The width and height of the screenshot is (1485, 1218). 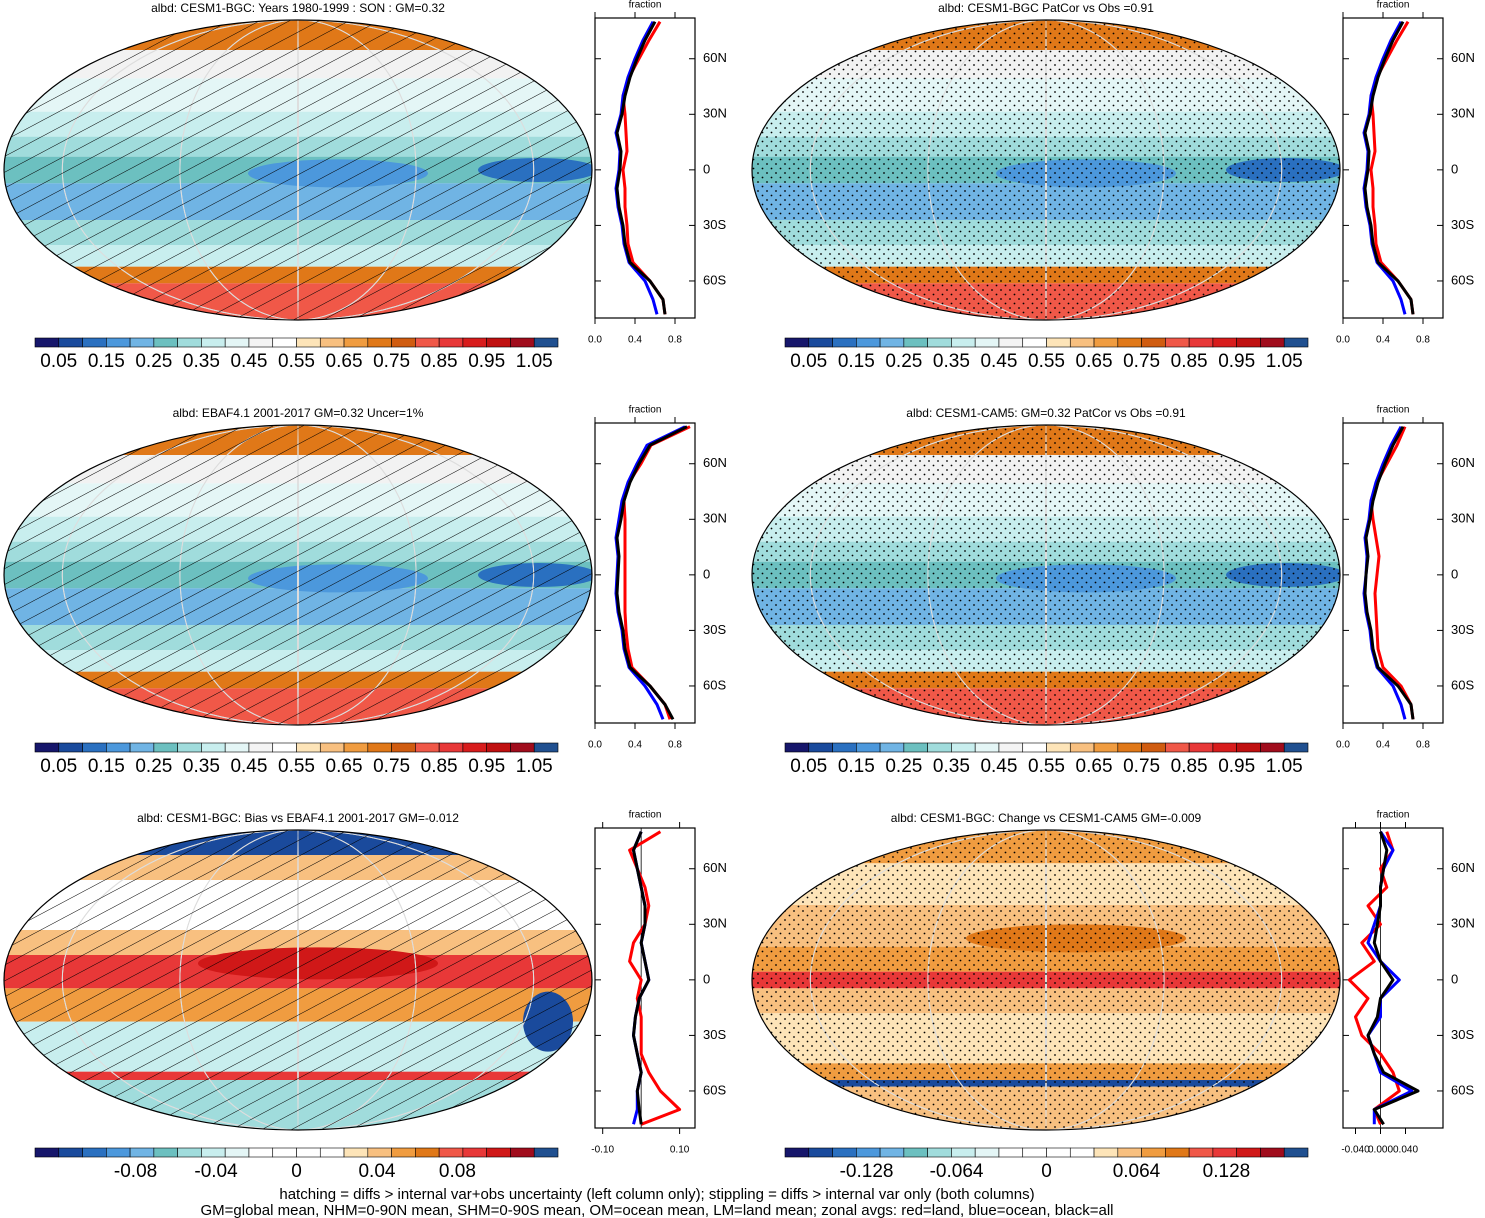 I want to click on colorbar-label: -0.08, so click(x=135, y=1171).